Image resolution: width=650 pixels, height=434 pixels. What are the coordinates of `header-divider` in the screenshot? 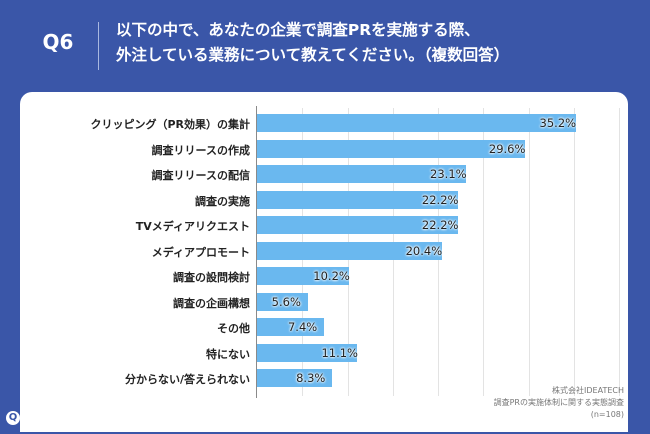 It's located at (98, 46).